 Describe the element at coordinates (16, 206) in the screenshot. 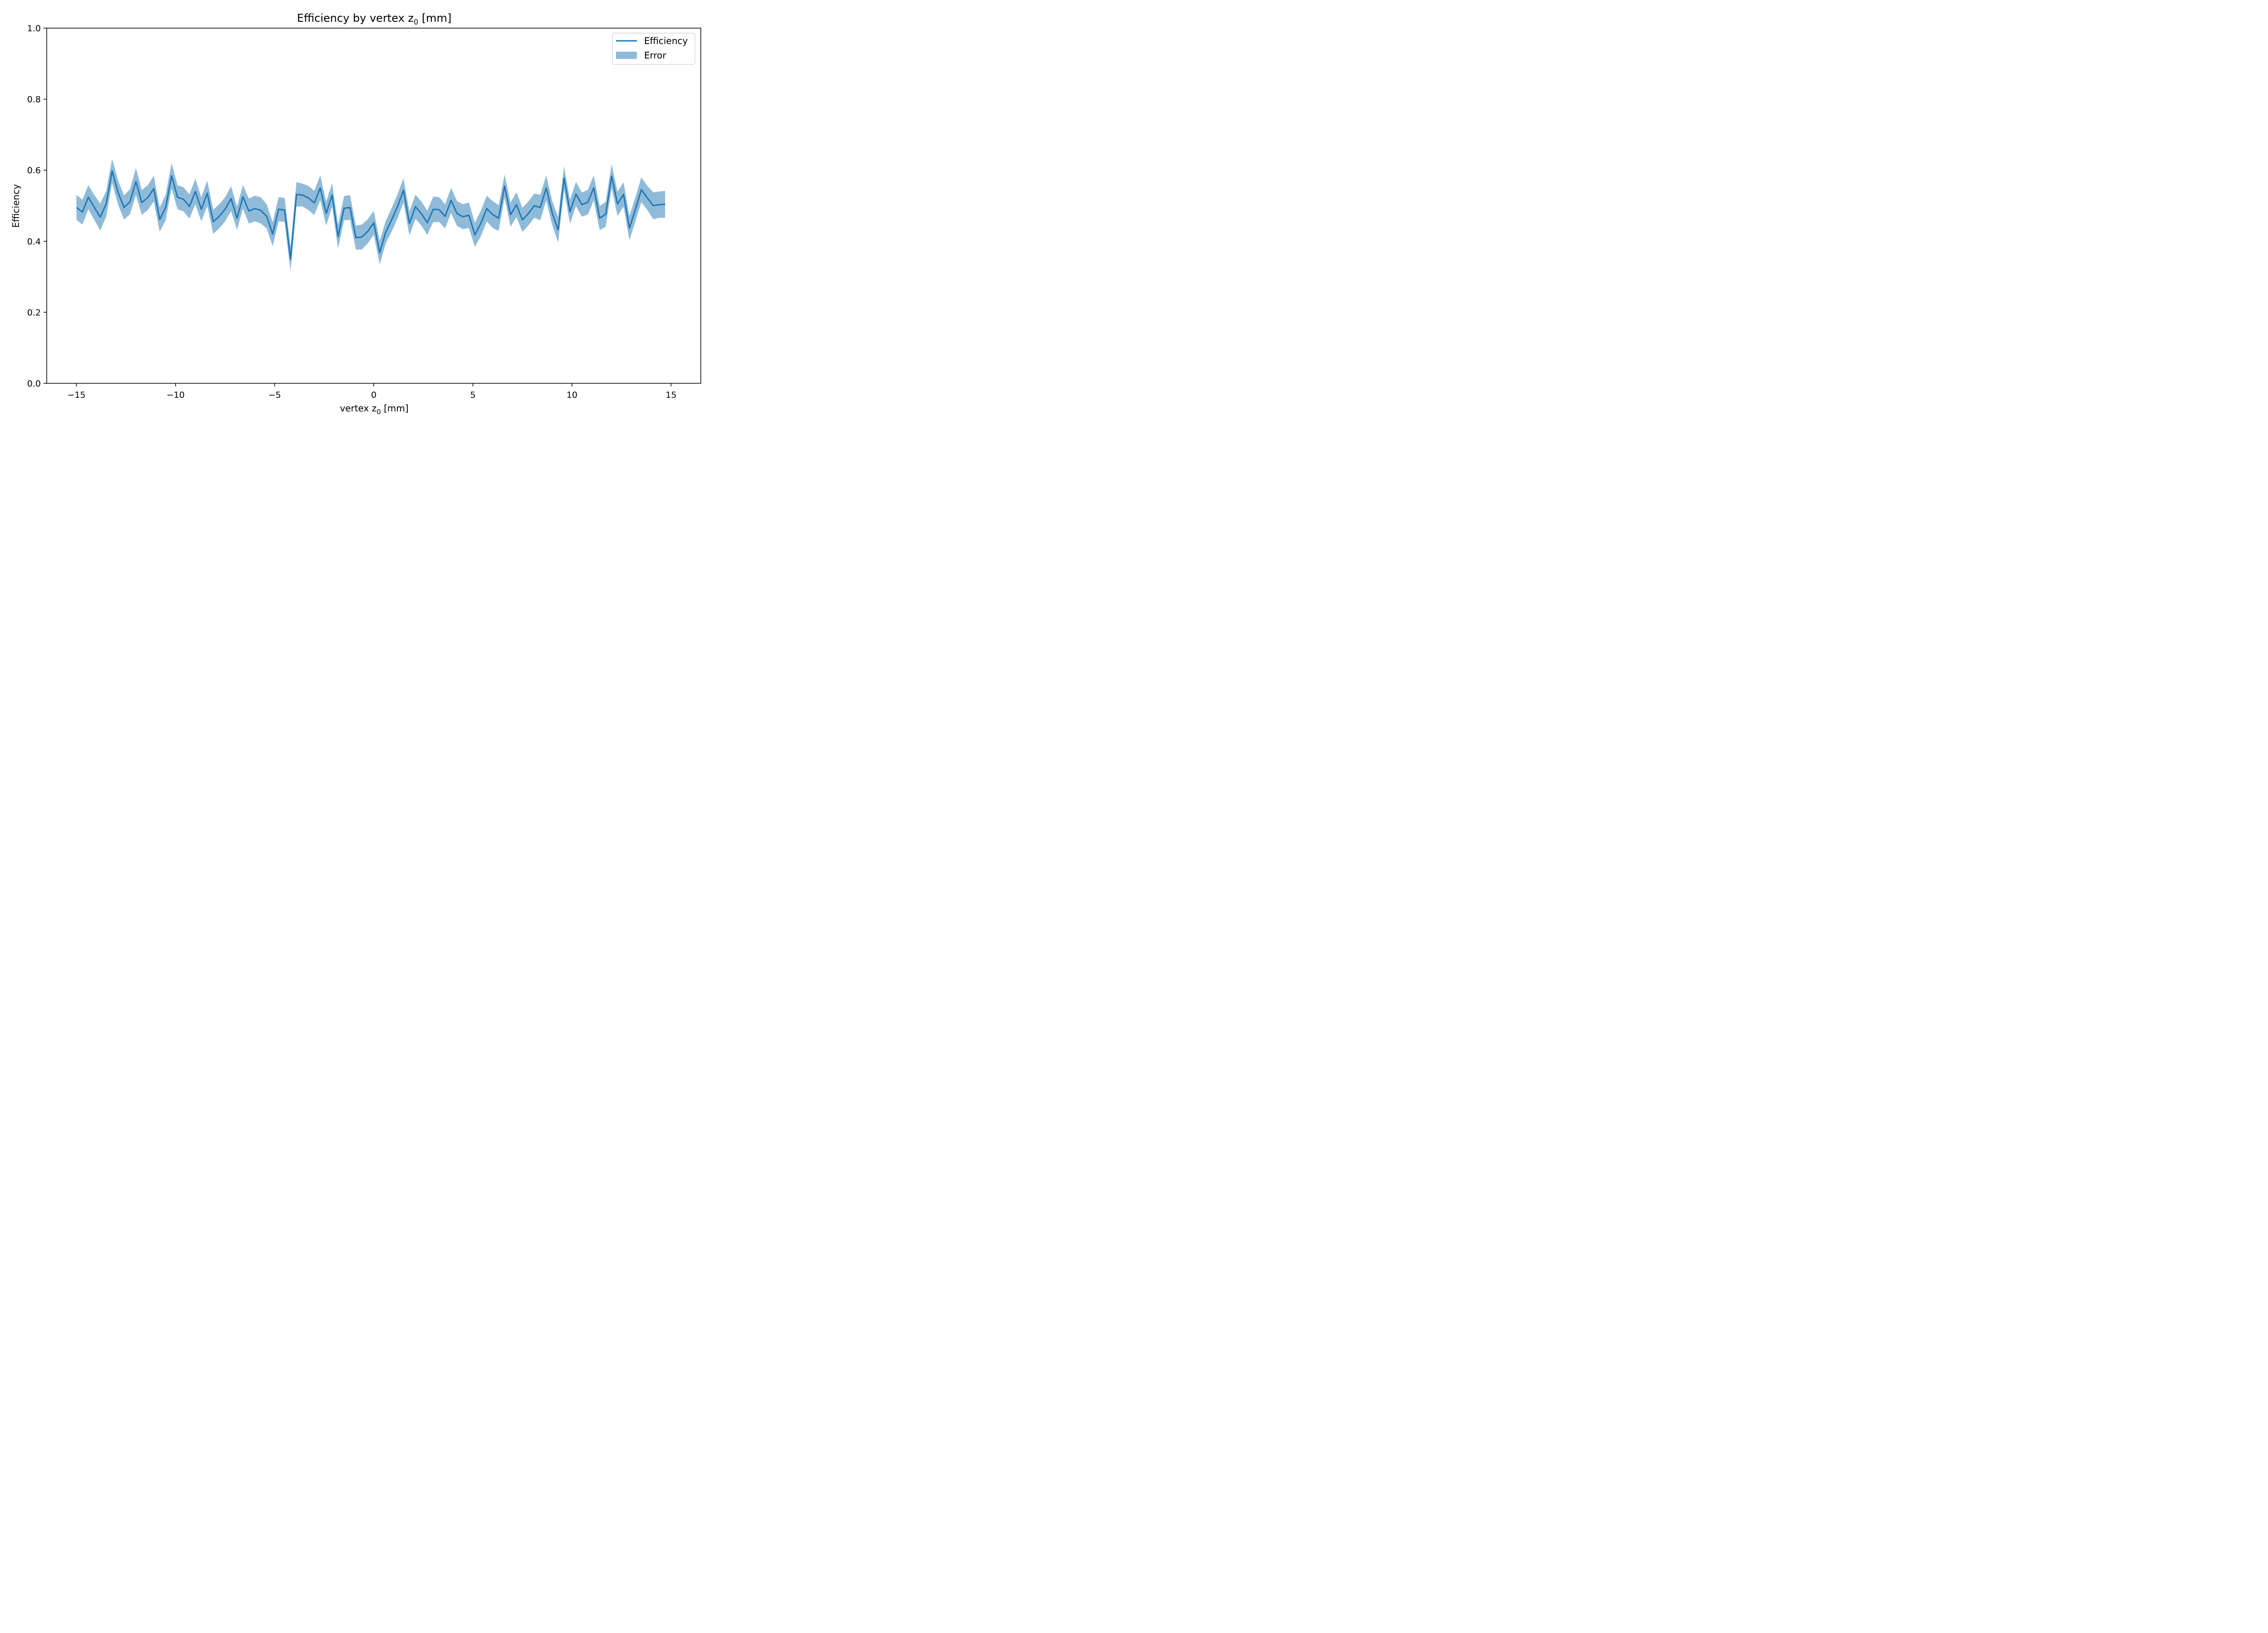

I see `y-axis-label: Efficiency` at that location.